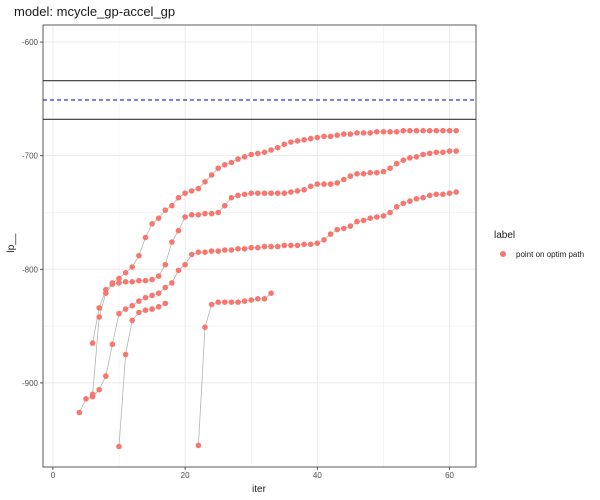 This screenshot has height=500, width=600. What do you see at coordinates (30, 42) in the screenshot?
I see `y-tick-label: -600` at bounding box center [30, 42].